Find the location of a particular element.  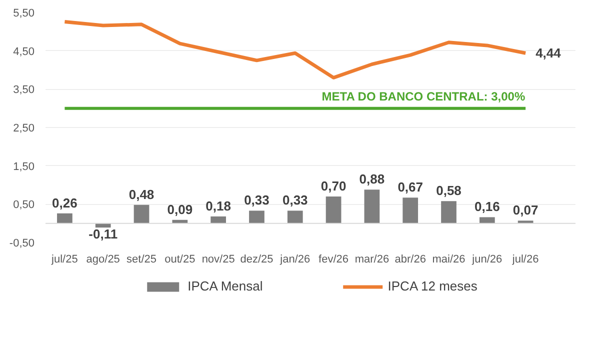

line-series is located at coordinates (295, 50).